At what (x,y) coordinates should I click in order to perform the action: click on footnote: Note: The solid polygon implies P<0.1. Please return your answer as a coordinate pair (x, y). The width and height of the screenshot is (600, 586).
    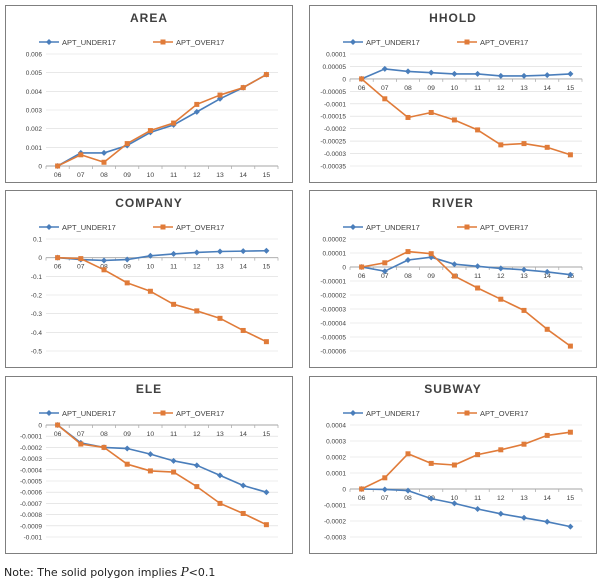
    Looking at the image, I should click on (109, 572).